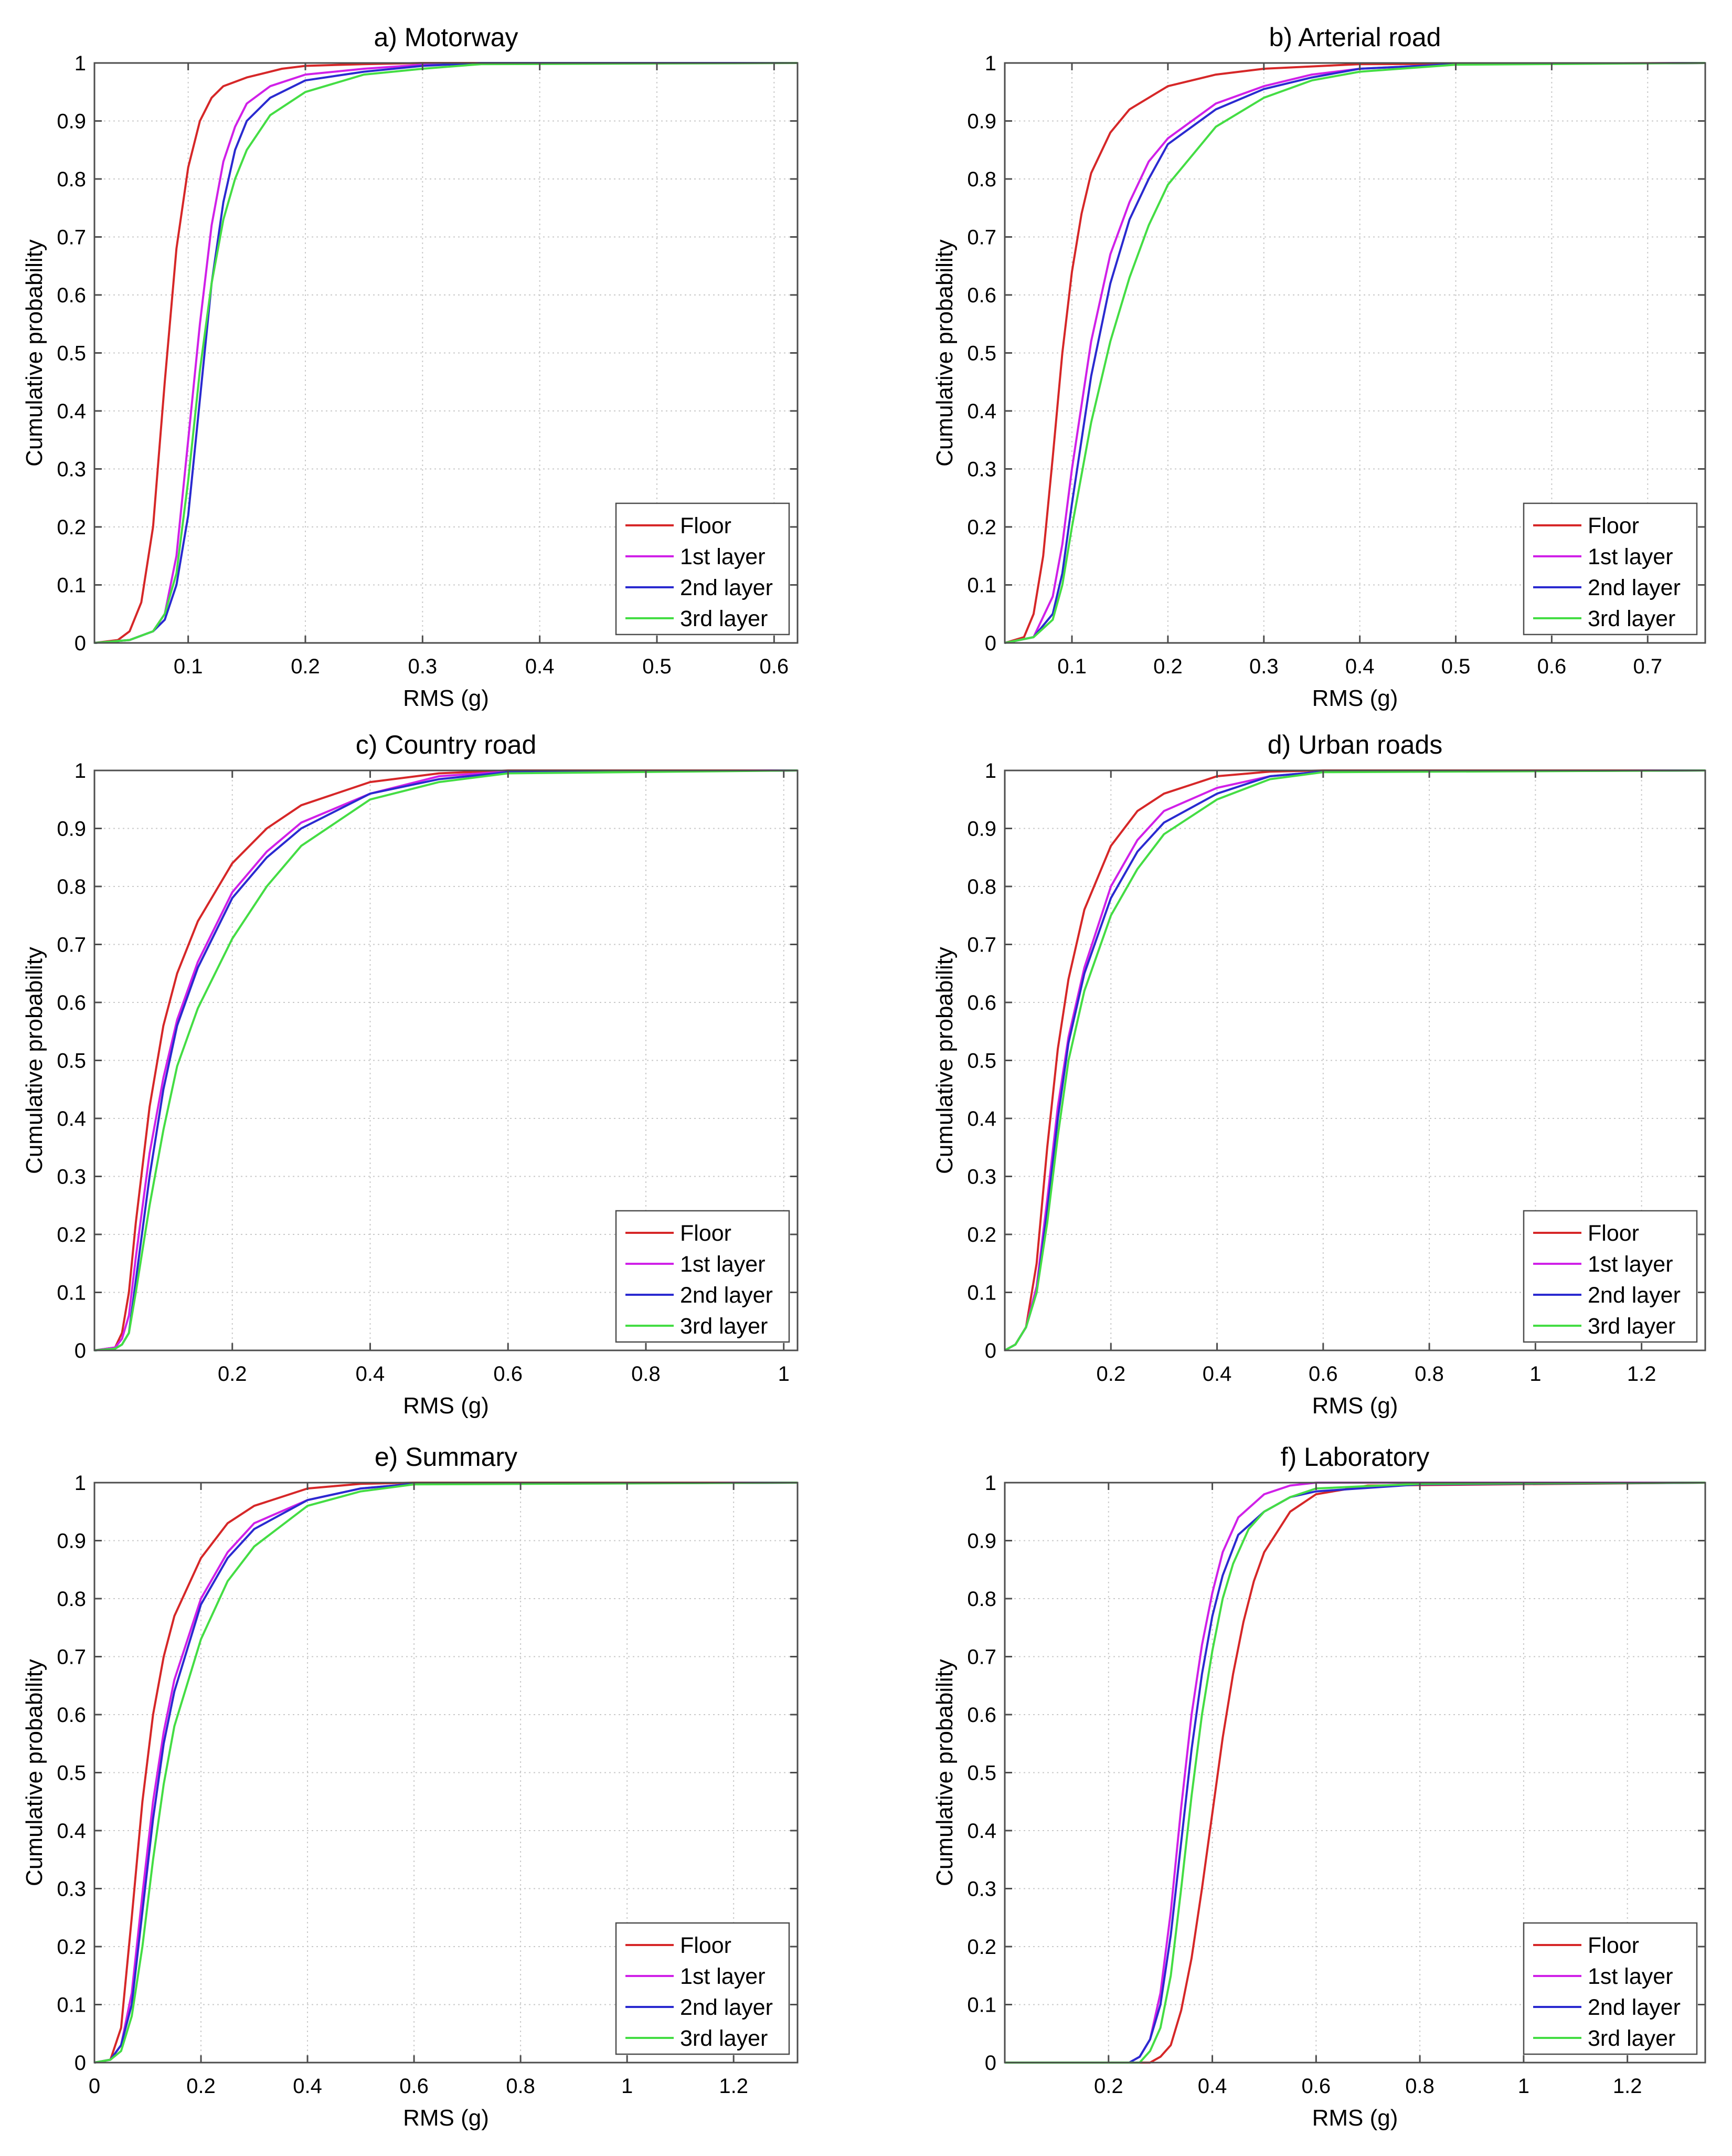 The height and width of the screenshot is (2156, 1732). What do you see at coordinates (423, 666) in the screenshot?
I see `x-tick-label: 0.3` at bounding box center [423, 666].